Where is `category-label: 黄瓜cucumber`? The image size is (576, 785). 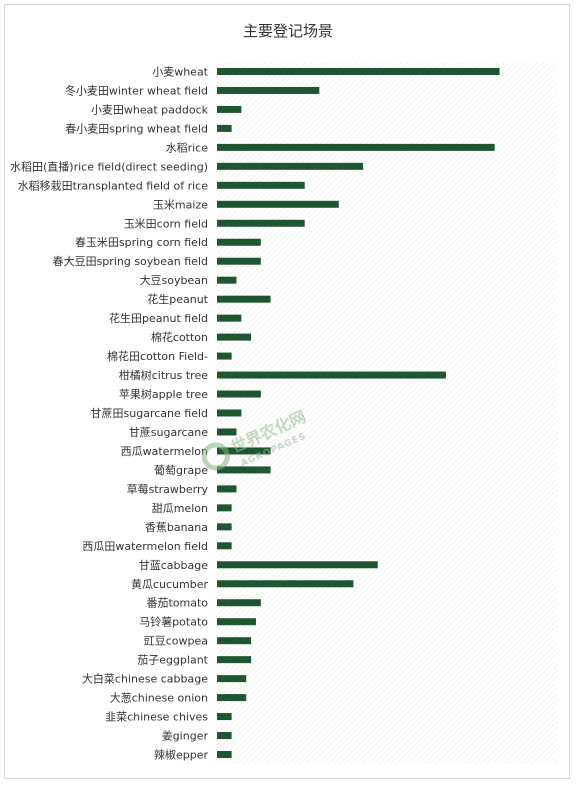 category-label: 黄瓜cucumber is located at coordinates (170, 584).